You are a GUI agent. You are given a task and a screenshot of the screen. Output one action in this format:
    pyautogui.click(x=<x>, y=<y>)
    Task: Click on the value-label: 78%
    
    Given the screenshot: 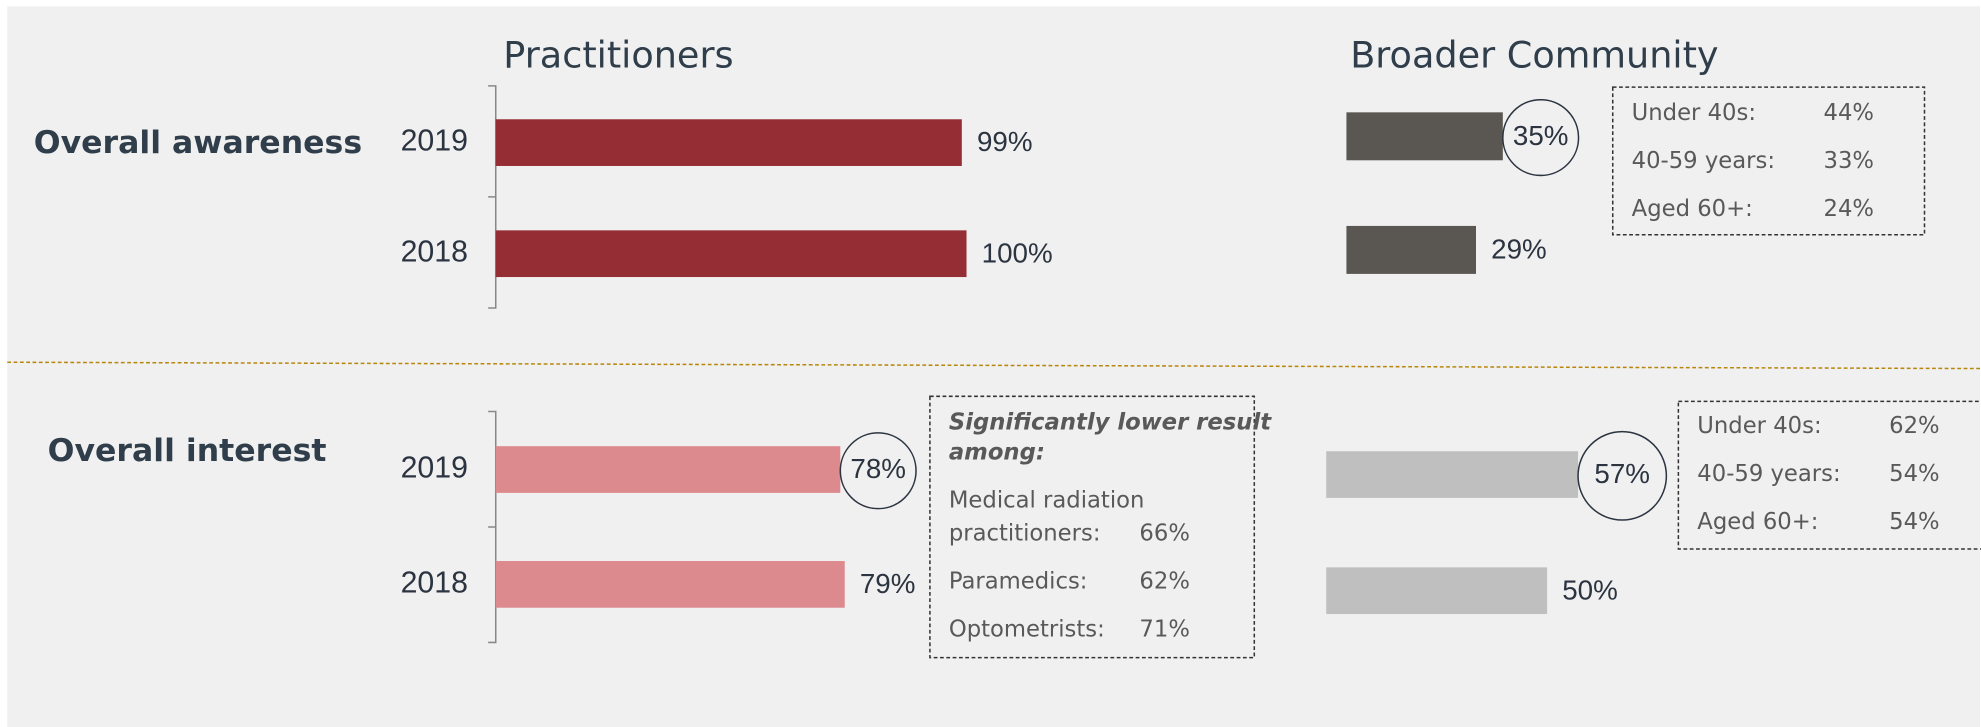 What is the action you would take?
    pyautogui.click(x=878, y=468)
    